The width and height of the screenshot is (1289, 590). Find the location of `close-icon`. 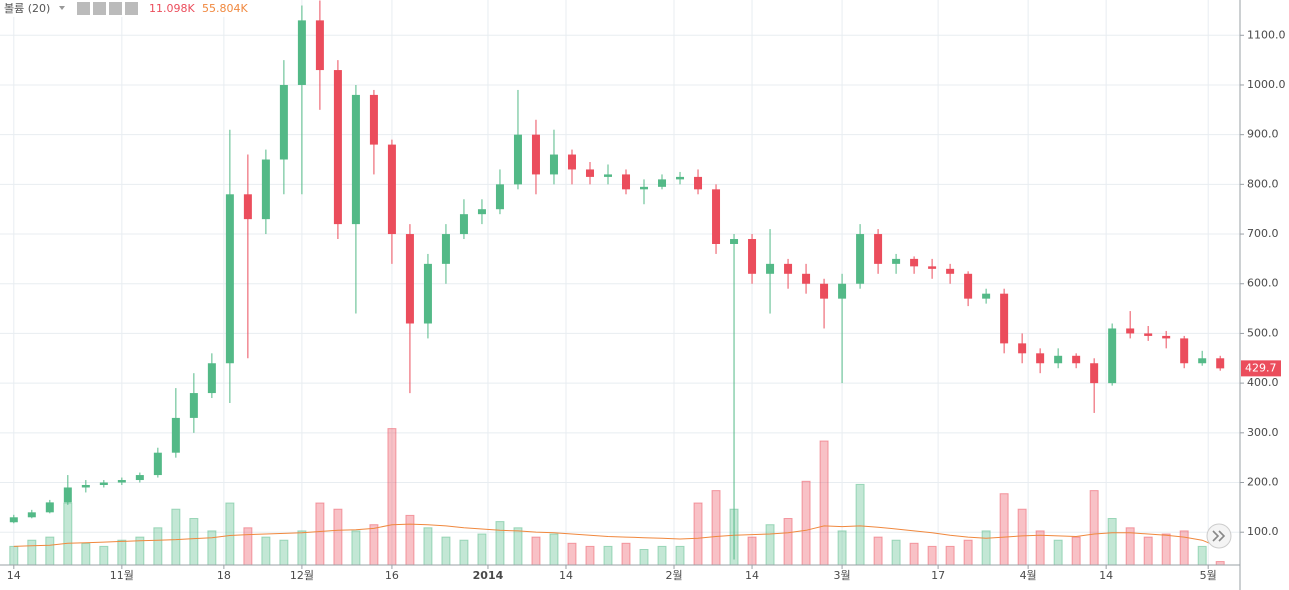

close-icon is located at coordinates (131, 8).